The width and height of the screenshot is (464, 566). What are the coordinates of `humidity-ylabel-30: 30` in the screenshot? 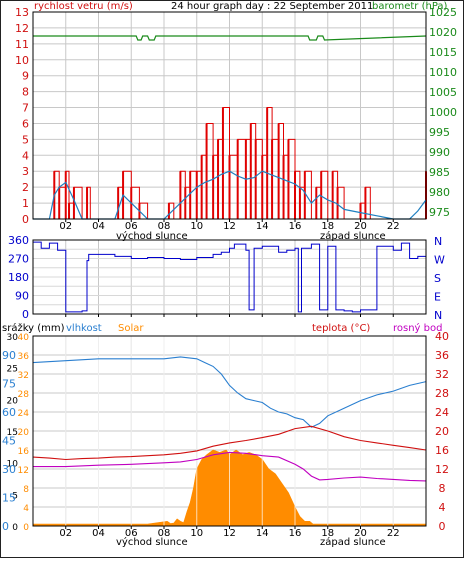 It's located at (9, 469).